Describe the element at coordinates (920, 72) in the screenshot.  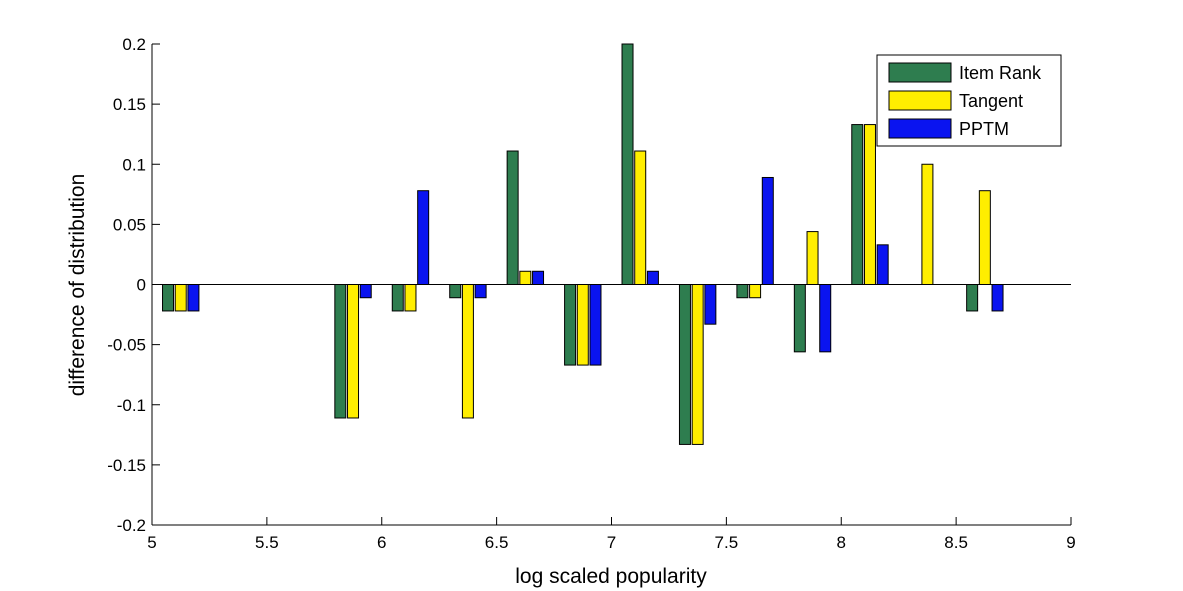
I see `legend-swatch-item-rank` at that location.